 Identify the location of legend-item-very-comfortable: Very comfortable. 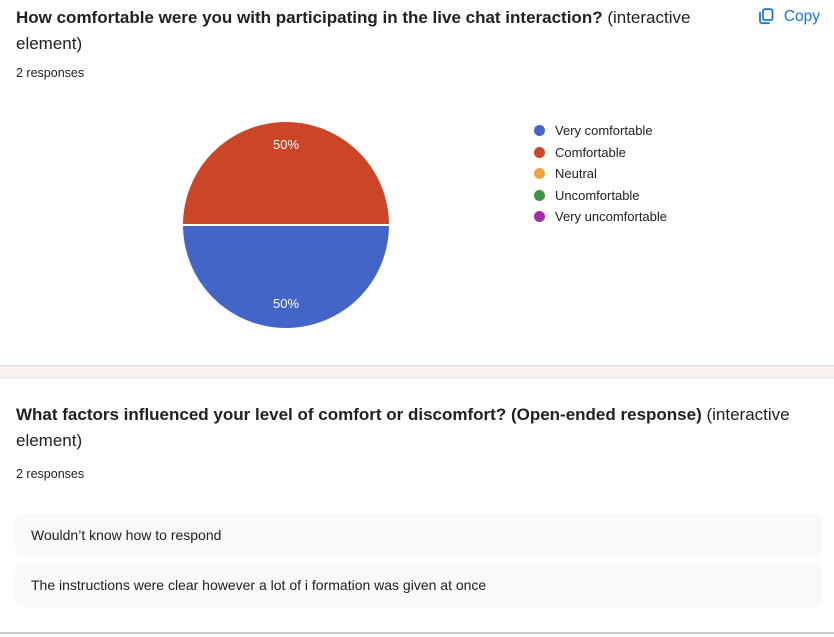
(600, 131).